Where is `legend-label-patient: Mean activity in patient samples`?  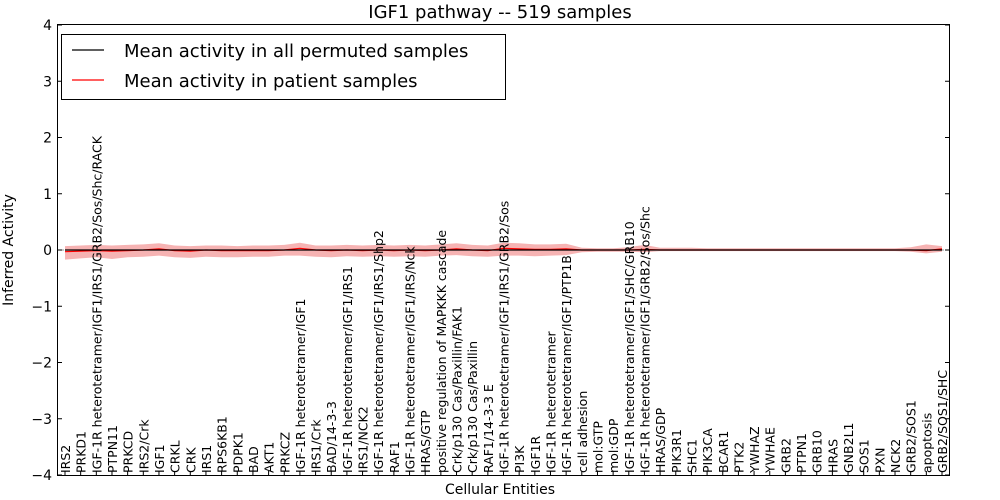
legend-label-patient: Mean activity in patient samples is located at coordinates (271, 81).